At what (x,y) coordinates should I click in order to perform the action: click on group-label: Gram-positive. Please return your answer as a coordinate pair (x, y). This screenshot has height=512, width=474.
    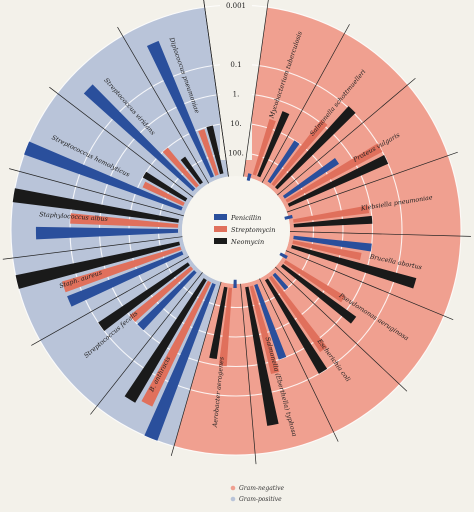
    Looking at the image, I should click on (260, 499).